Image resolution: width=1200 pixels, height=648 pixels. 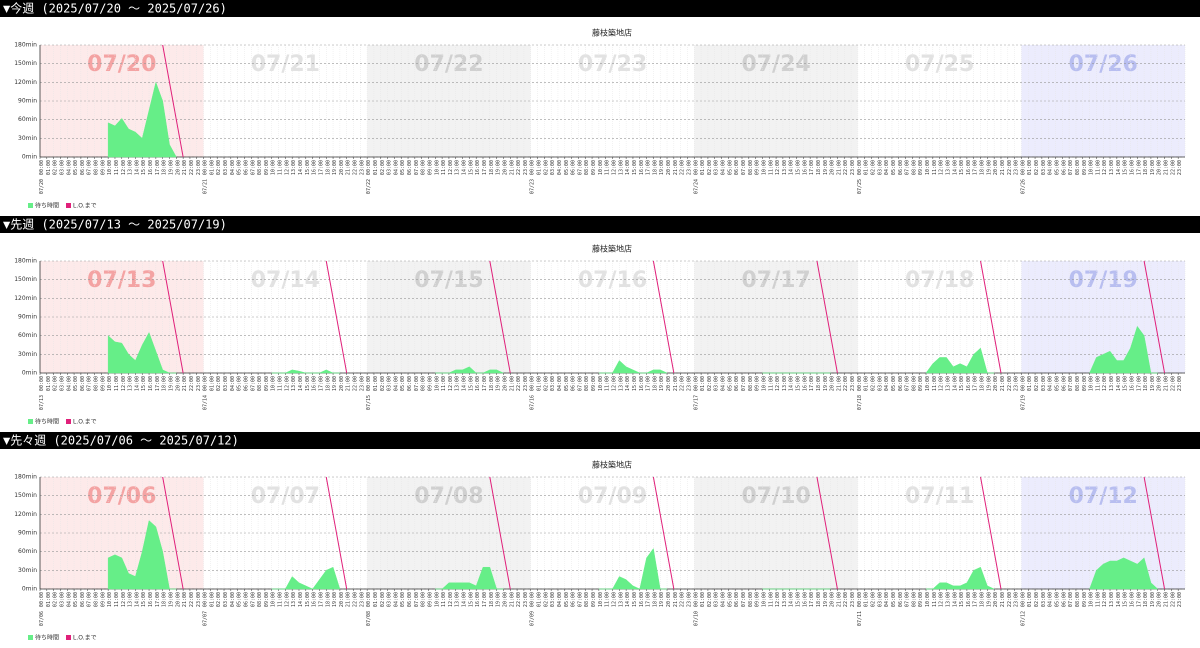 I want to click on day-label: 07/14, so click(x=285, y=280).